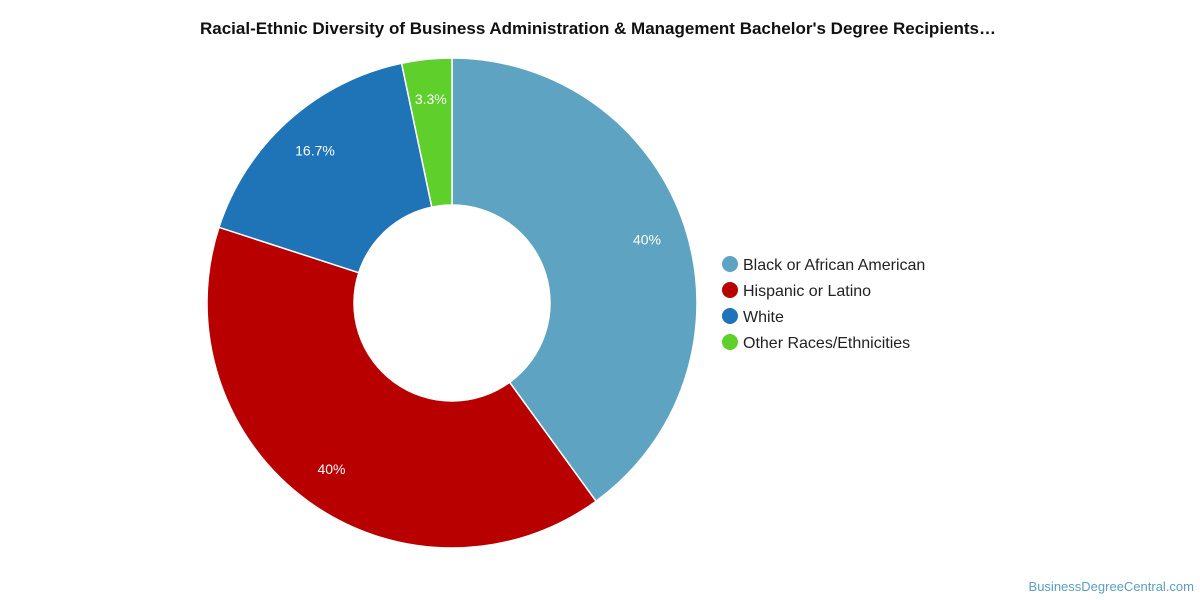 This screenshot has height=600, width=1200. I want to click on legend-label-white: White, so click(763, 317).